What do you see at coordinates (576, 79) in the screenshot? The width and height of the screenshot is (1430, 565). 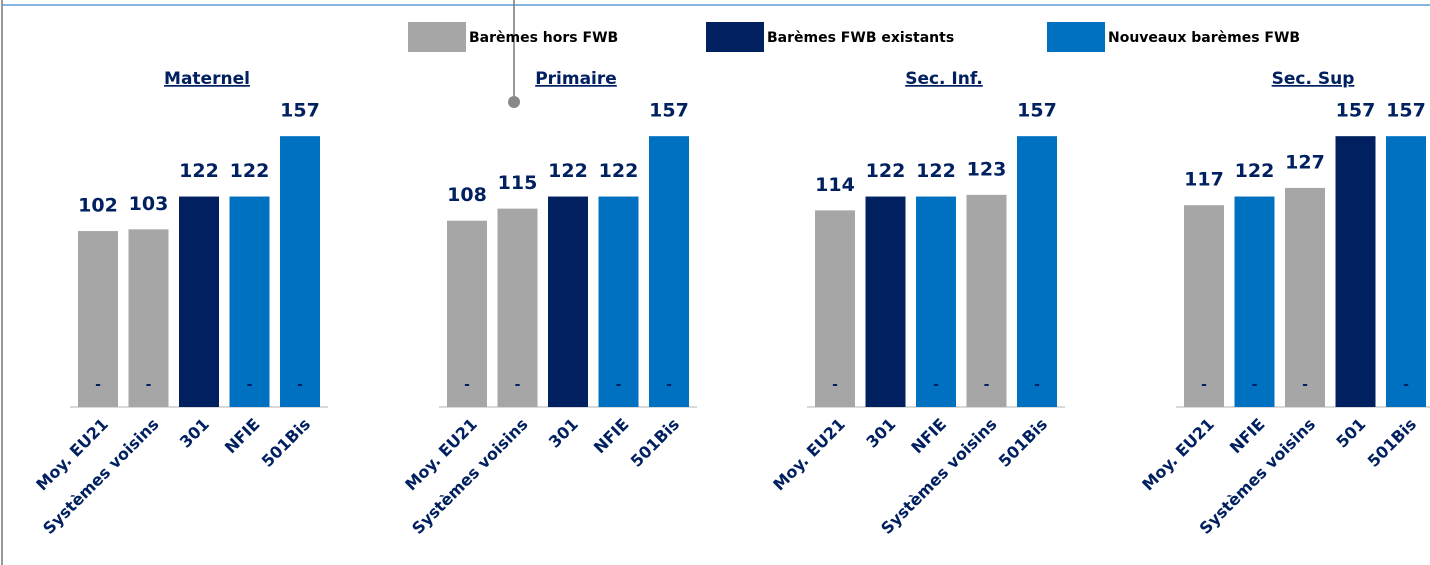 I see `chart-title: Primaire` at bounding box center [576, 79].